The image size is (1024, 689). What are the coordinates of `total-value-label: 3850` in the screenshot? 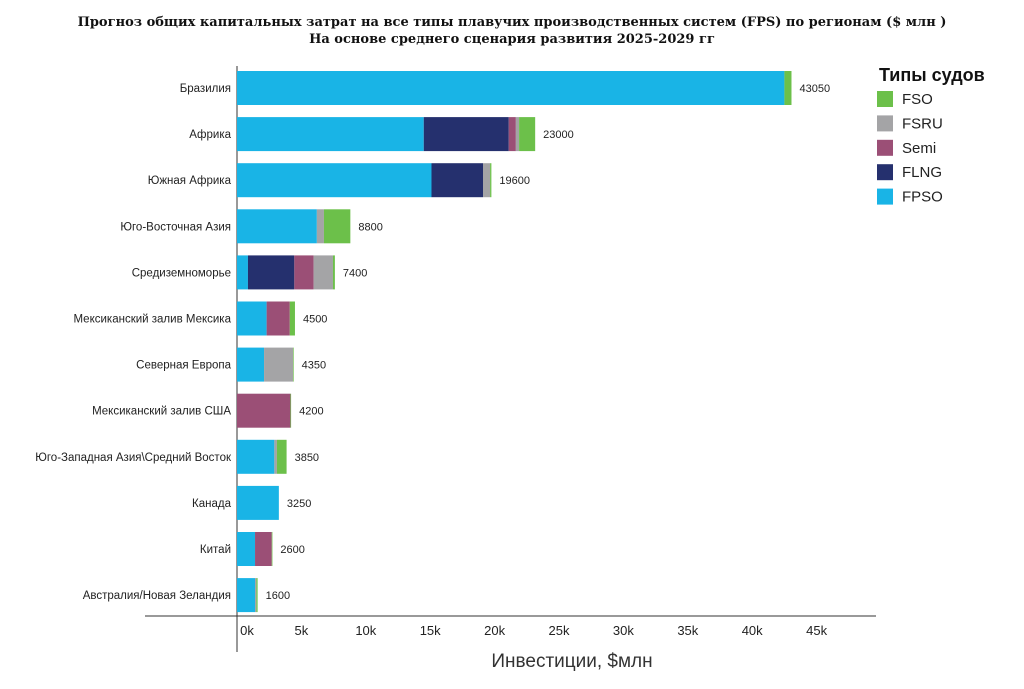 It's located at (307, 458).